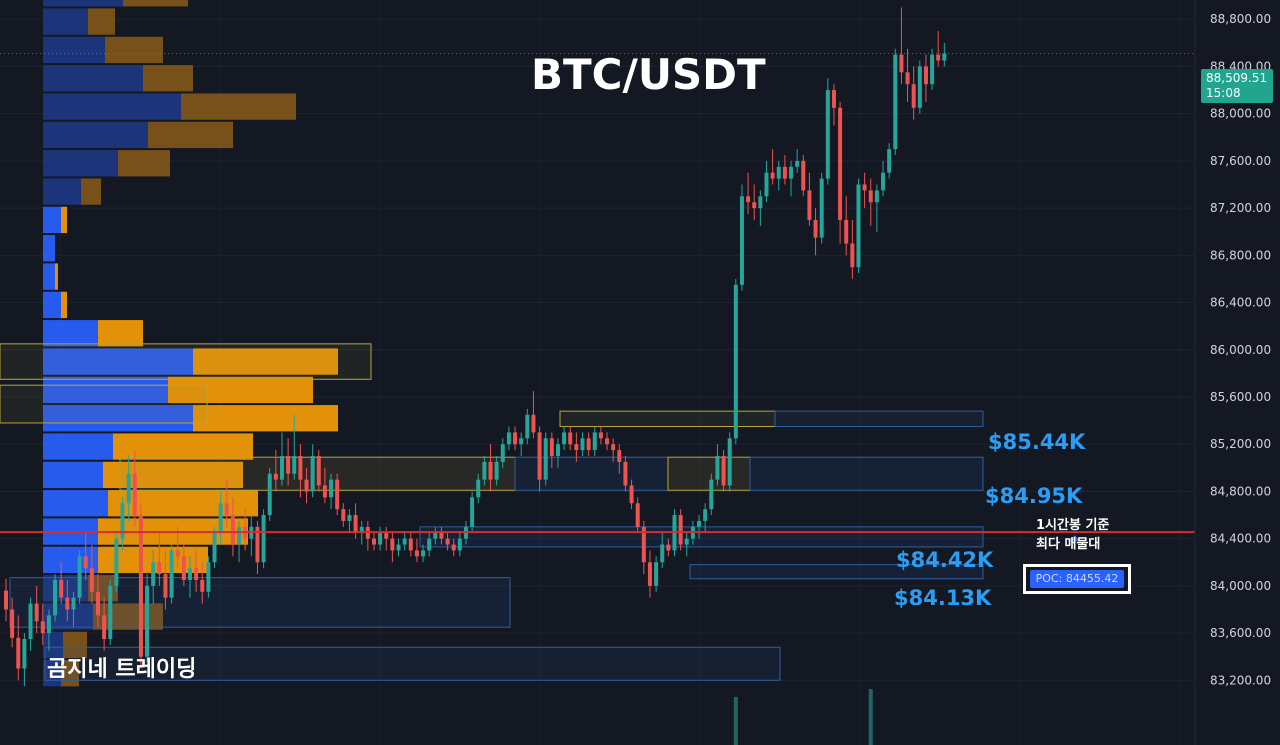 The height and width of the screenshot is (745, 1280). I want to click on price-axis-bg, so click(1237, 372).